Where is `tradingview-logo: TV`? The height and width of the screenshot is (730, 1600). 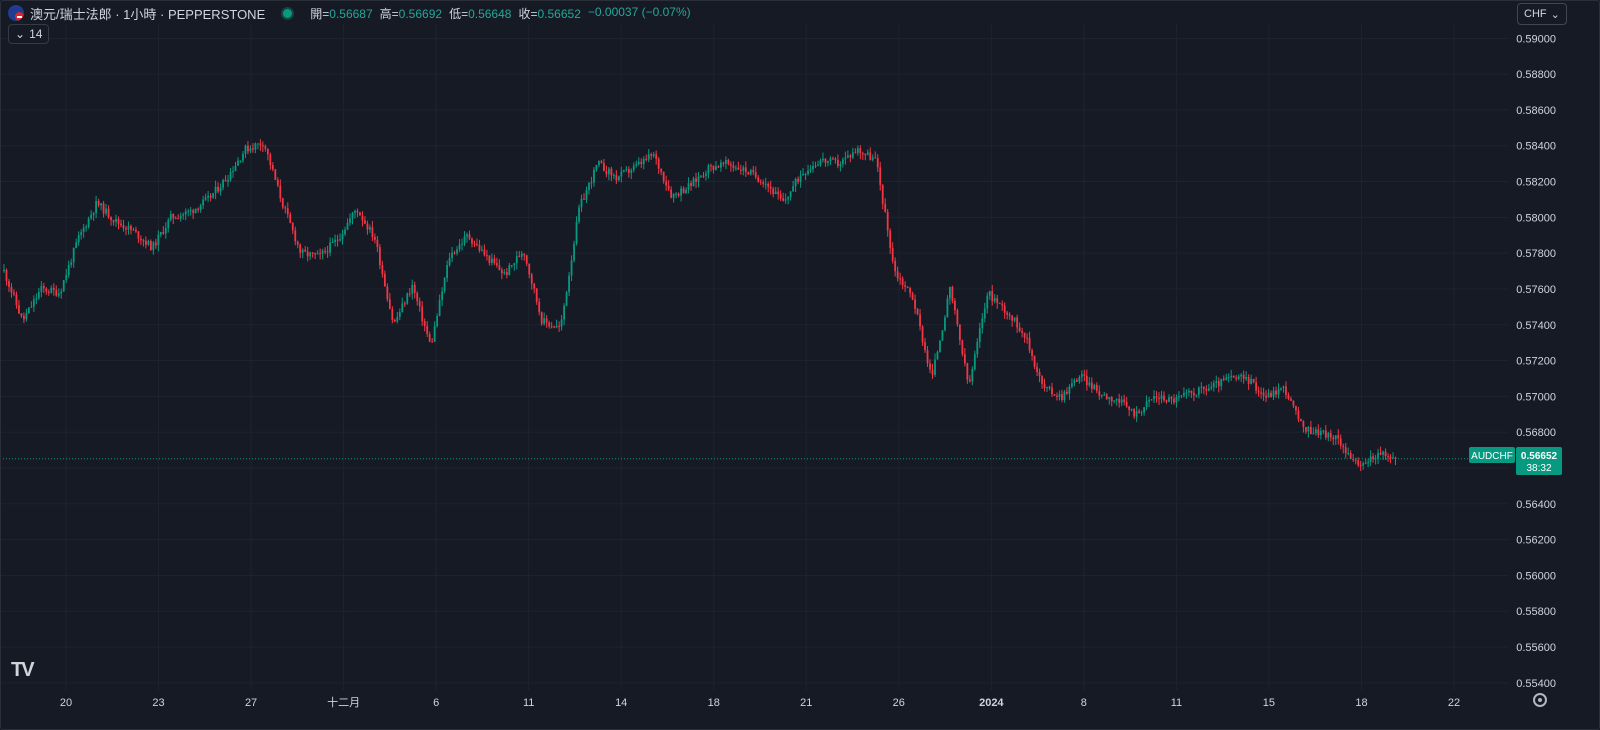
tradingview-logo: TV is located at coordinates (23, 670).